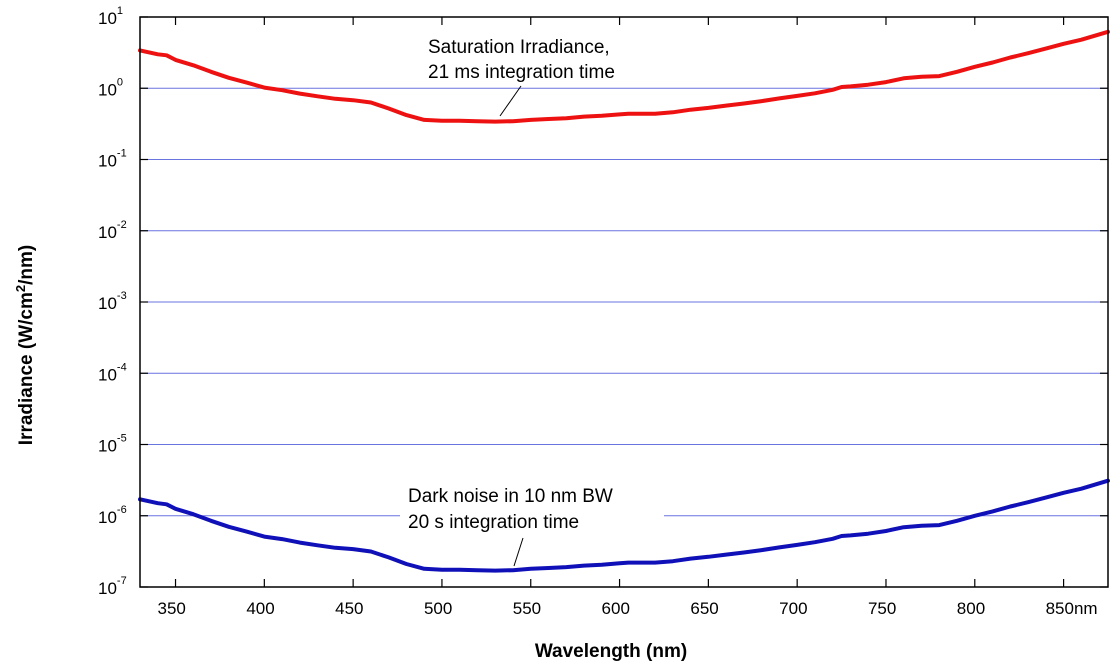  I want to click on y-tick-exponent: -6, so click(122, 510).